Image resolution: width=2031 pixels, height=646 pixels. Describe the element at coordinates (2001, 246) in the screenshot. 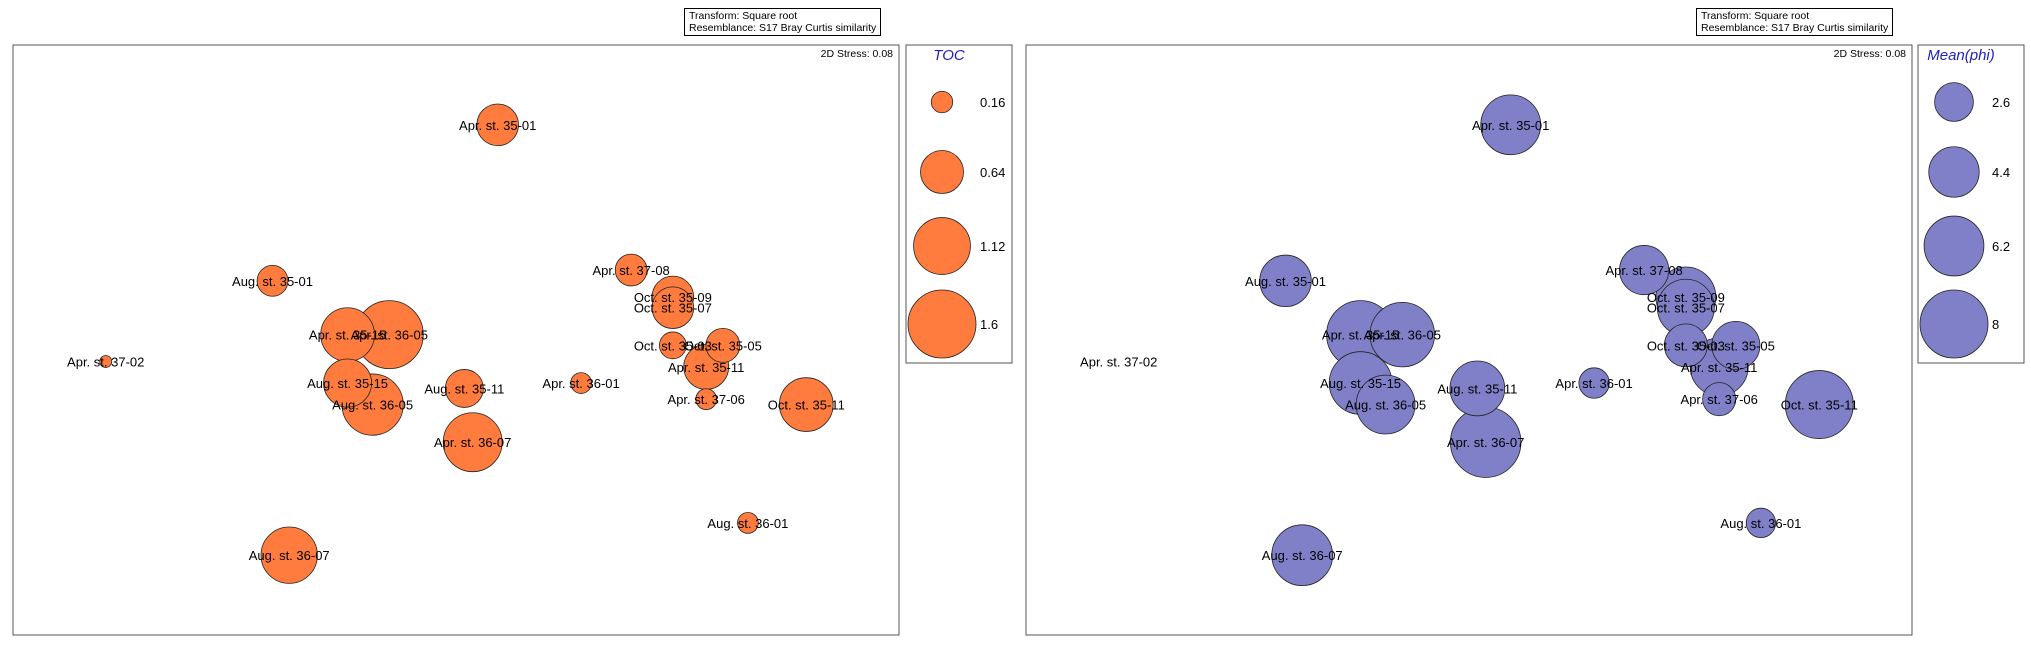

I see `legend-label: 6.2` at that location.